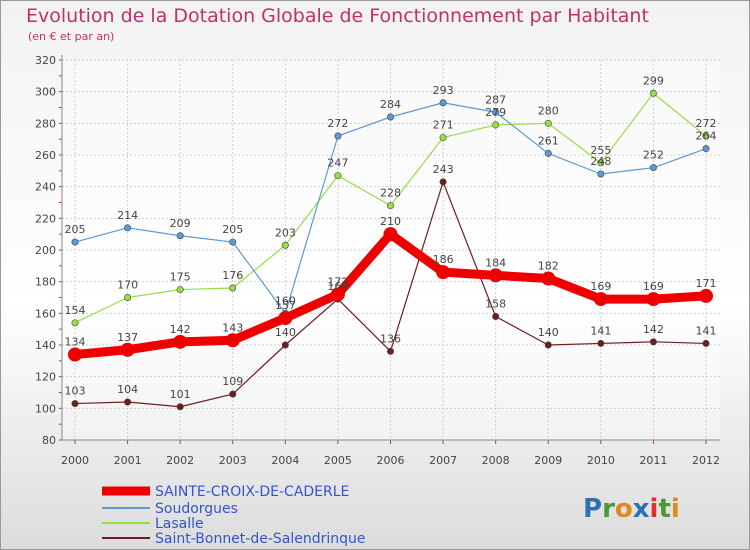  What do you see at coordinates (285, 232) in the screenshot?
I see `data-label: 203` at bounding box center [285, 232].